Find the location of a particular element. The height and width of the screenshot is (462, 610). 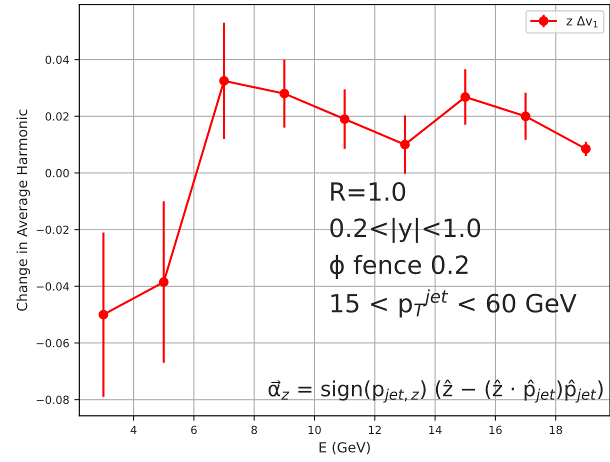

annotation: 15 < p$_{T}$$^{jet}$ < 60 GeV is located at coordinates (454, 303).